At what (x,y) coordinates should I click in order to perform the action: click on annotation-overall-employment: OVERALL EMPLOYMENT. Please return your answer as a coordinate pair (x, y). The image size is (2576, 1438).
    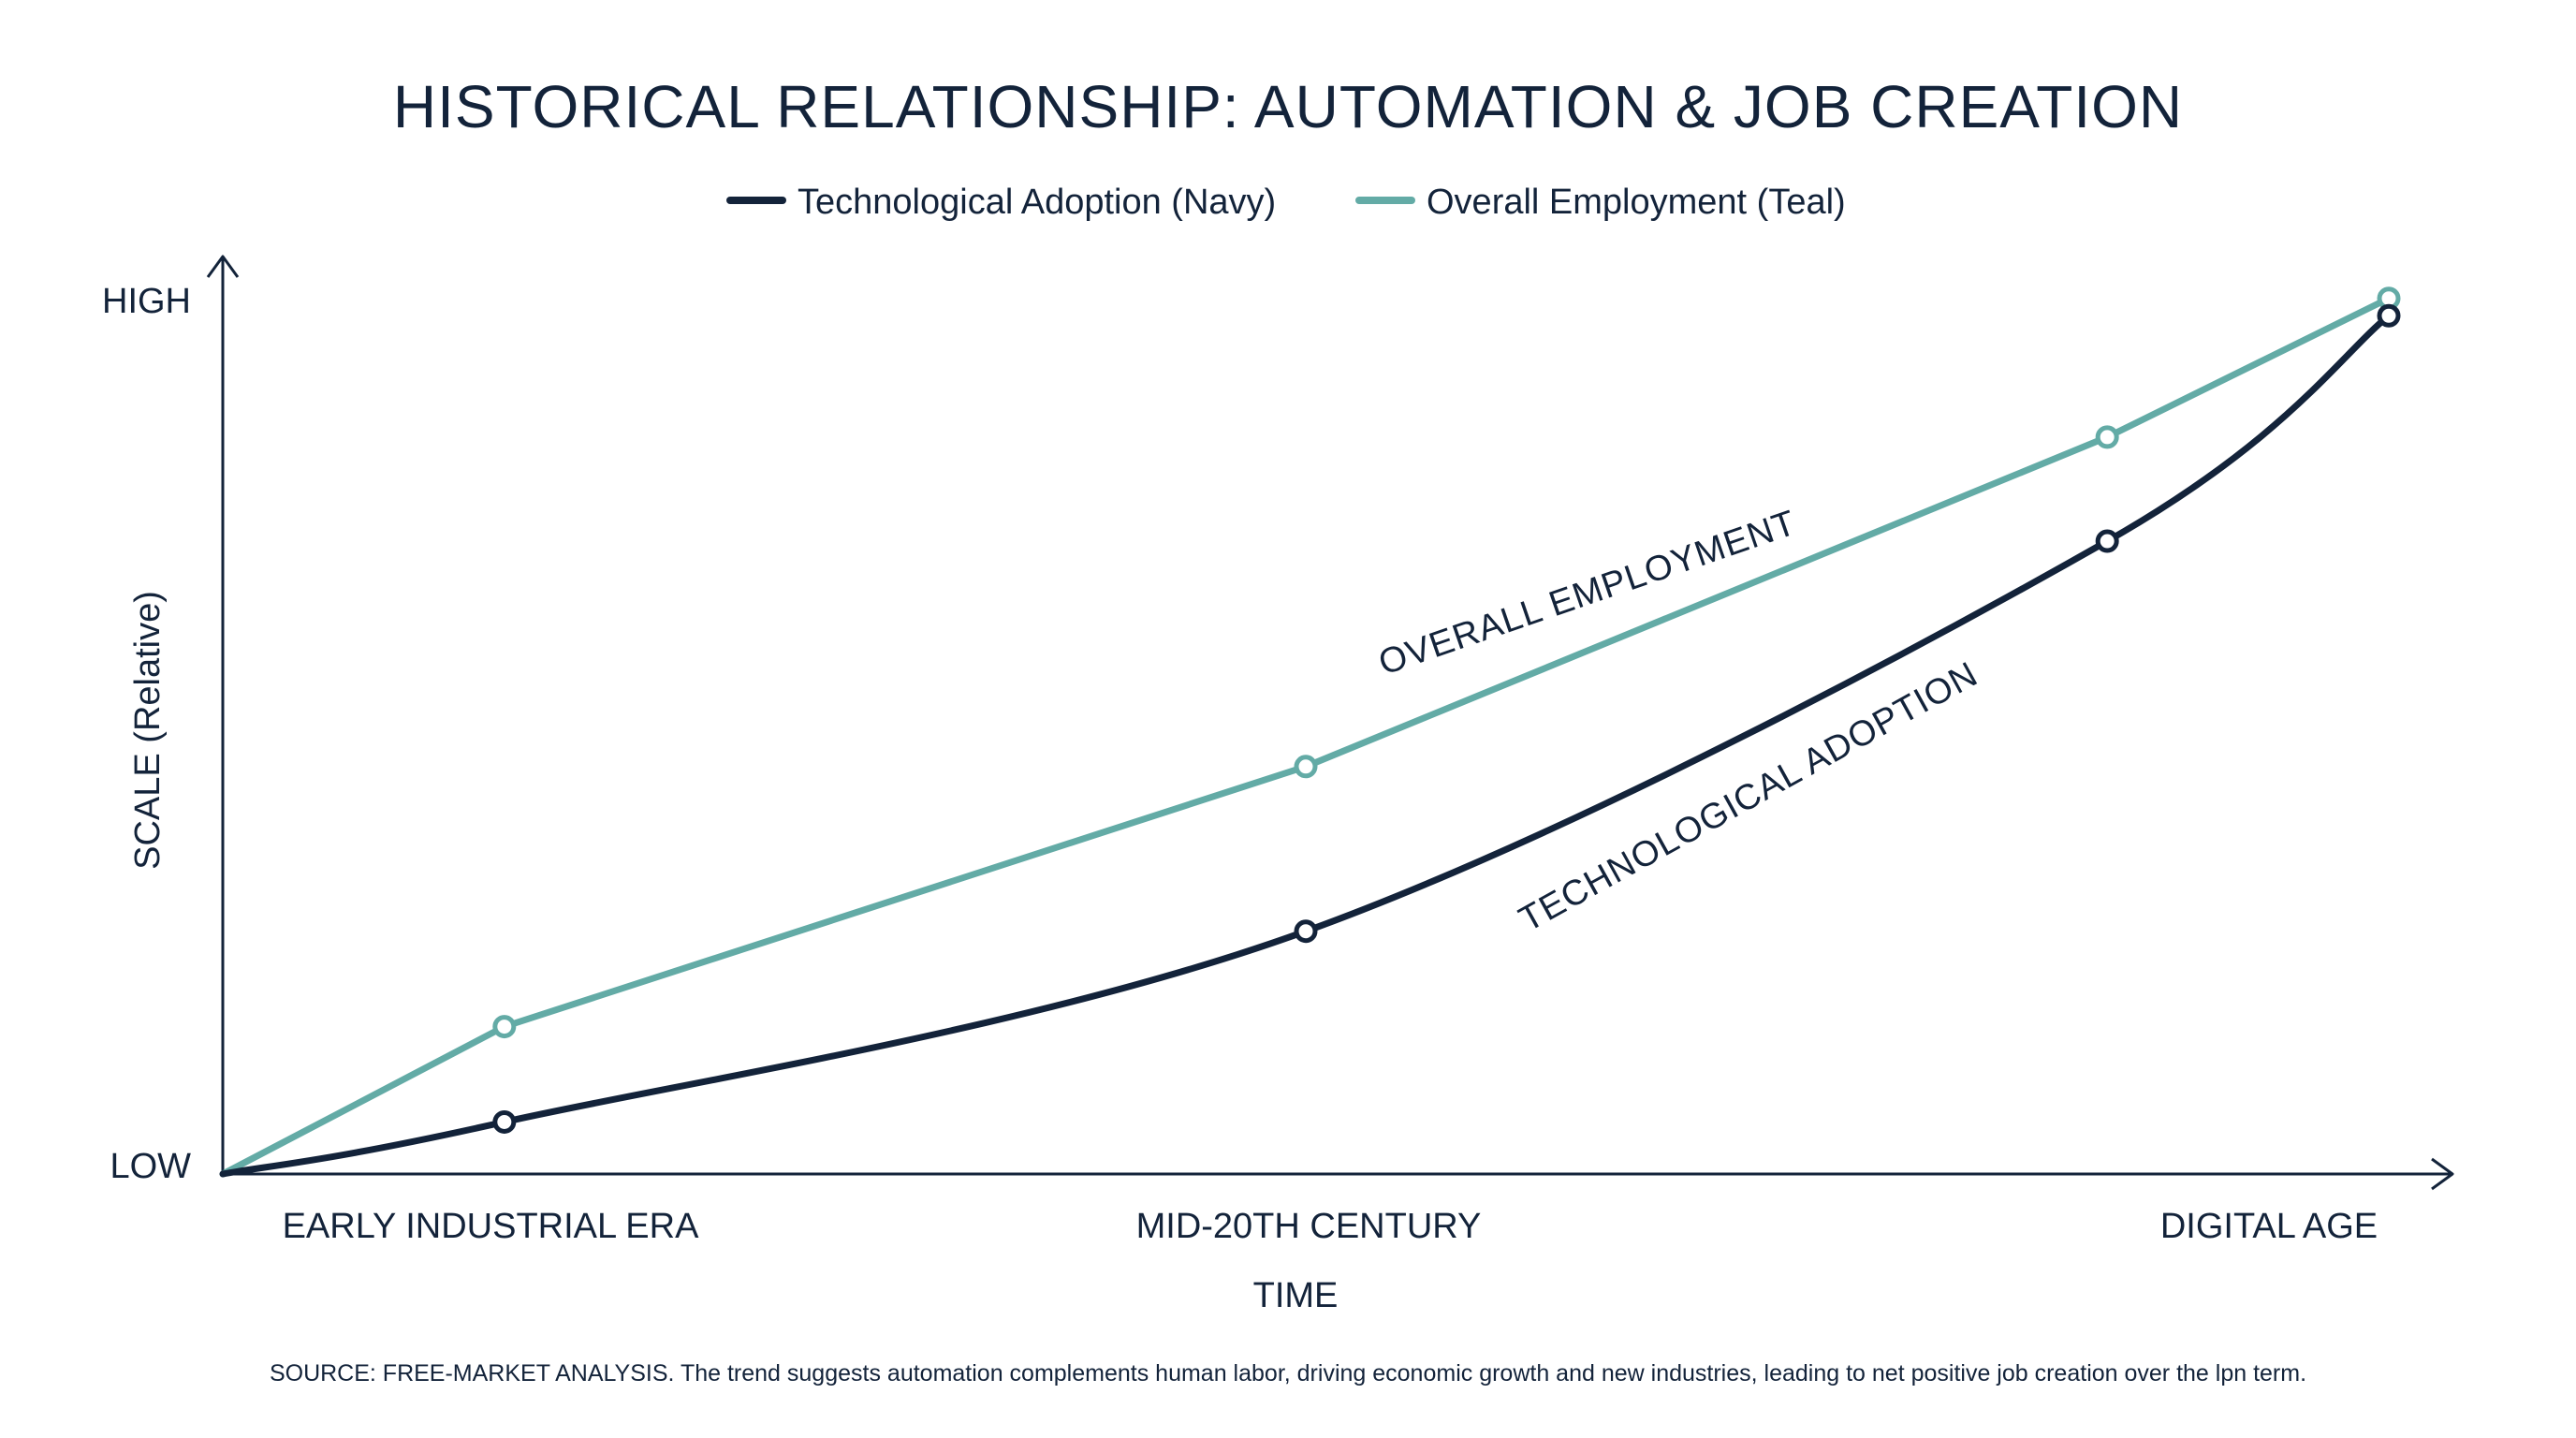
    Looking at the image, I should click on (1588, 593).